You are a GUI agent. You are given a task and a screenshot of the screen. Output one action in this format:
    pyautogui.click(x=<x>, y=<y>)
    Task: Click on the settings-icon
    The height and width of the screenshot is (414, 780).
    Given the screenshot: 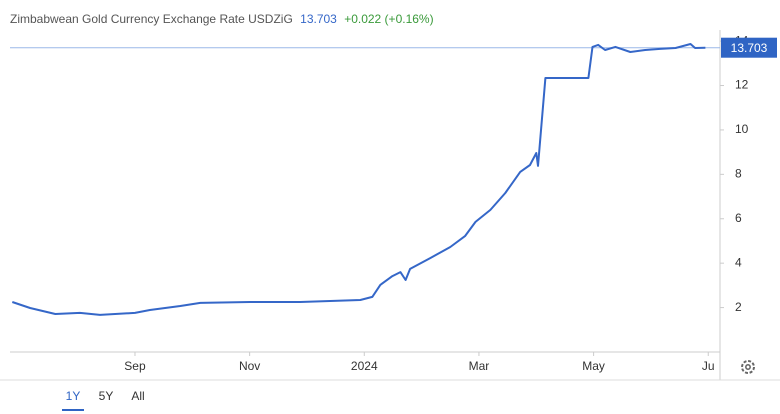 What is the action you would take?
    pyautogui.click(x=748, y=367)
    